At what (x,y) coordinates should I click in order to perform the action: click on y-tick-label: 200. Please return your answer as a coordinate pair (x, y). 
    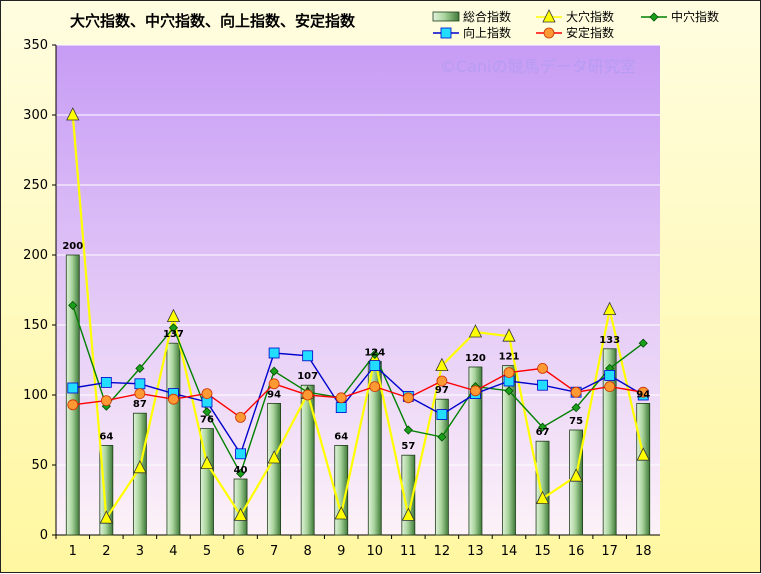
    Looking at the image, I should click on (35, 255).